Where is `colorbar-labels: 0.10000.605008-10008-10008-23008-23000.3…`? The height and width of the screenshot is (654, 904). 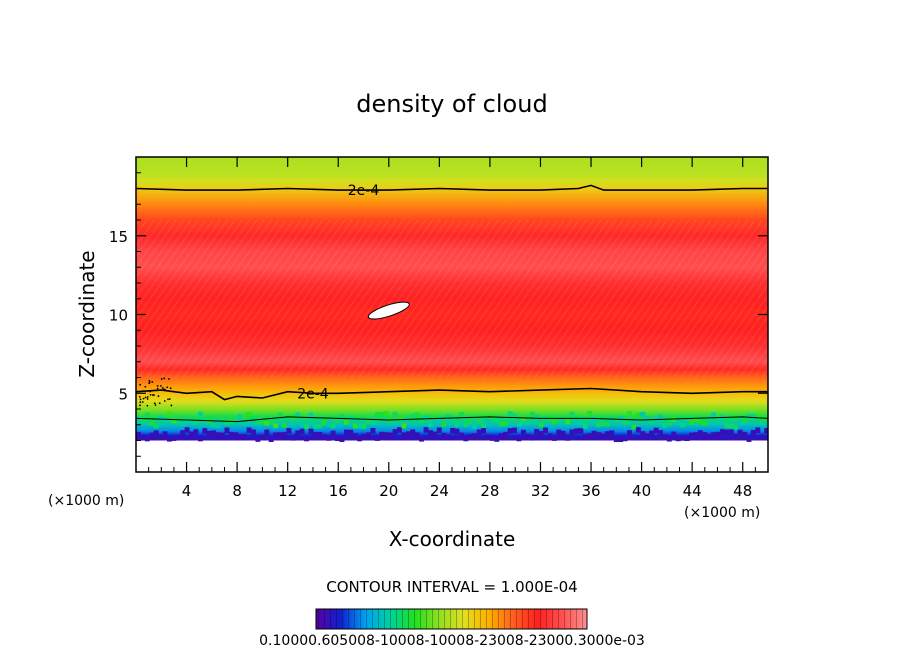 colorbar-labels: 0.10000.605008-10008-10008-23008-23000.3… is located at coordinates (452, 641).